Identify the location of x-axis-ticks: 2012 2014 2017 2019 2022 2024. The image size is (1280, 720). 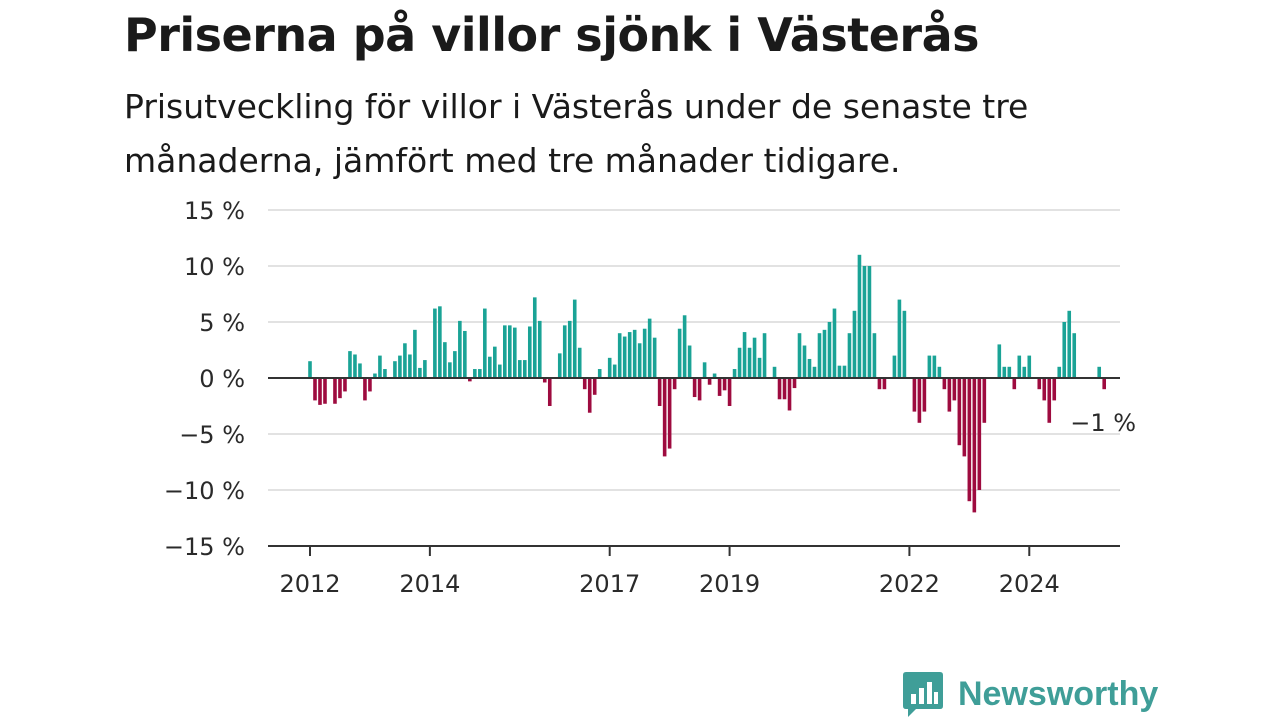
(669, 572).